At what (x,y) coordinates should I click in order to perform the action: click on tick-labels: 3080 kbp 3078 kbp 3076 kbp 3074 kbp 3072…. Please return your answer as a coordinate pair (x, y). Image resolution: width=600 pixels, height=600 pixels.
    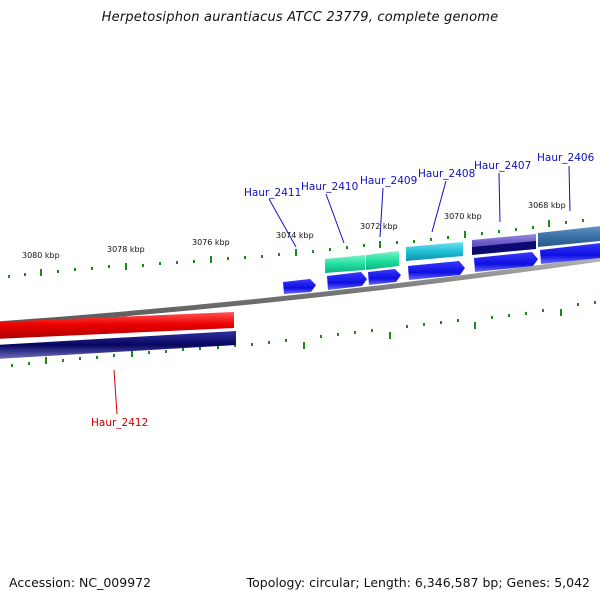
    Looking at the image, I should click on (294, 230).